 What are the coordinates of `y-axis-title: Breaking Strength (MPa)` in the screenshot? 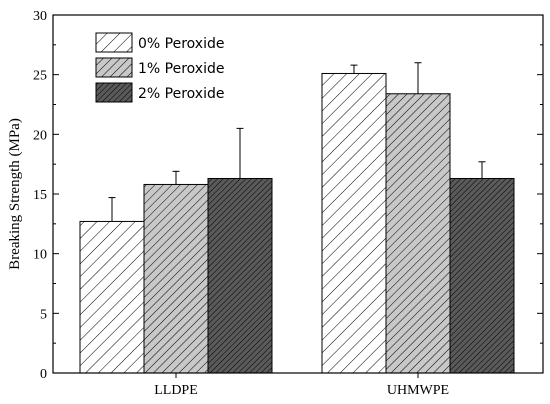 It's located at (15, 194).